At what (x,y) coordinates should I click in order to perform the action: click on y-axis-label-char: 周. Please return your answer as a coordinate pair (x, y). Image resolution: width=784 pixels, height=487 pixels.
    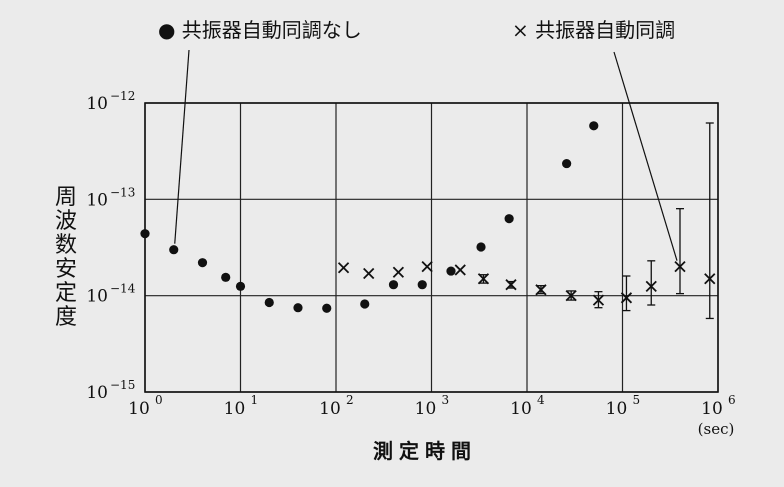
    Looking at the image, I should click on (66, 197).